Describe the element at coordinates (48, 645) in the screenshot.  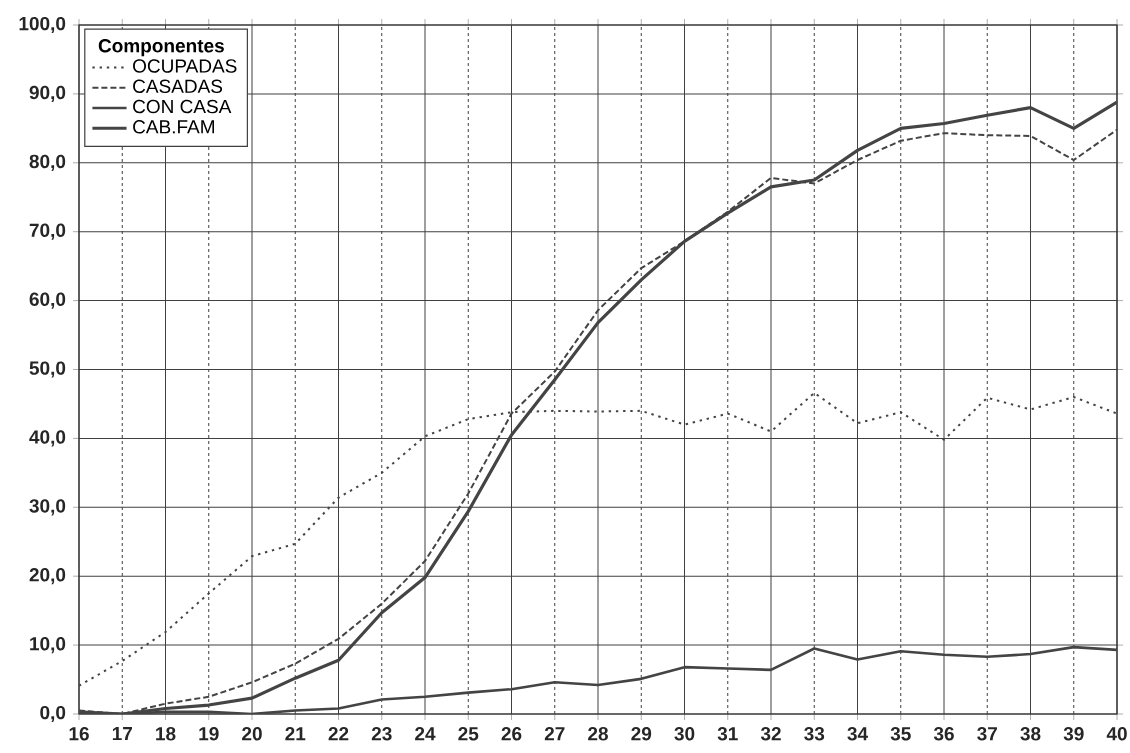
I see `y-tick-label: 10,0` at that location.